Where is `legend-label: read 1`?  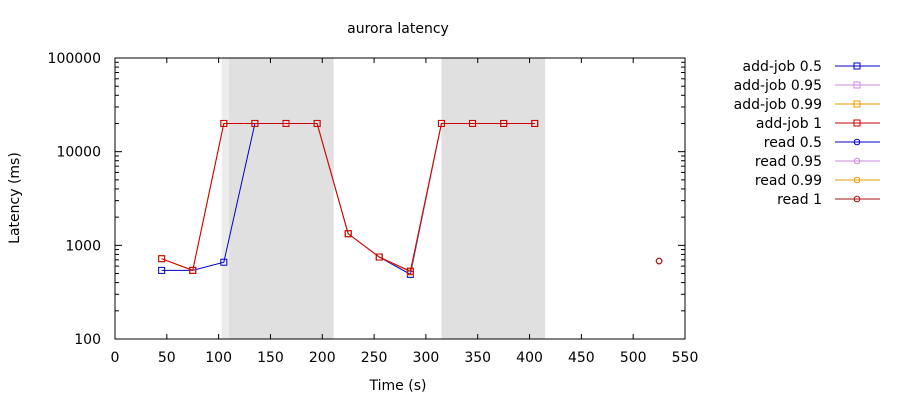
legend-label: read 1 is located at coordinates (799, 200).